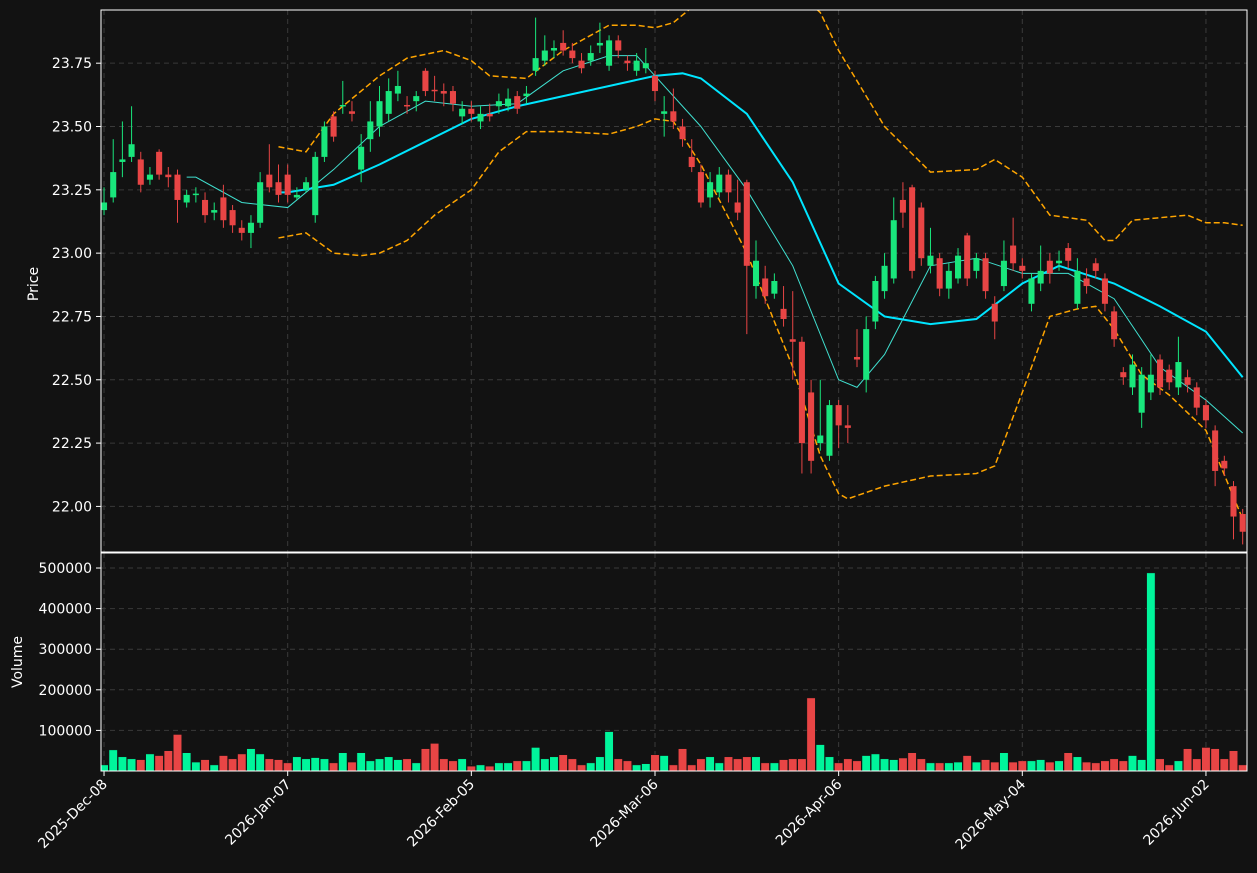 The width and height of the screenshot is (1257, 873). What do you see at coordinates (72, 254) in the screenshot?
I see `y-tick-label: 23.00` at bounding box center [72, 254].